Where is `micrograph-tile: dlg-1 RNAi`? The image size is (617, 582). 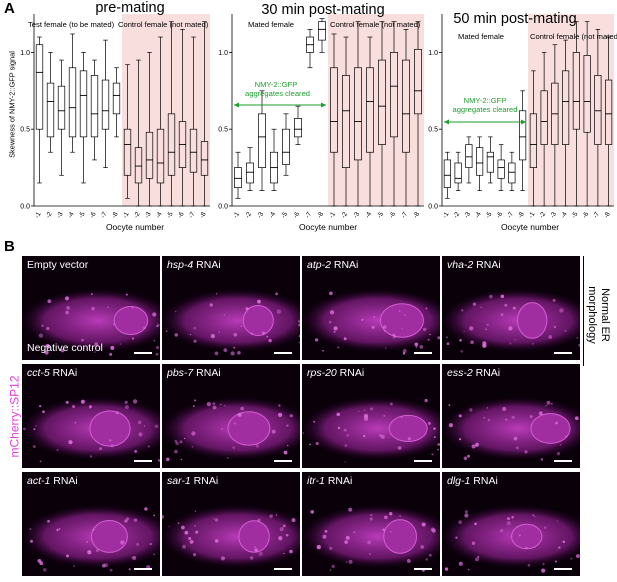
micrograph-tile: dlg-1 RNAi is located at coordinates (511, 524).